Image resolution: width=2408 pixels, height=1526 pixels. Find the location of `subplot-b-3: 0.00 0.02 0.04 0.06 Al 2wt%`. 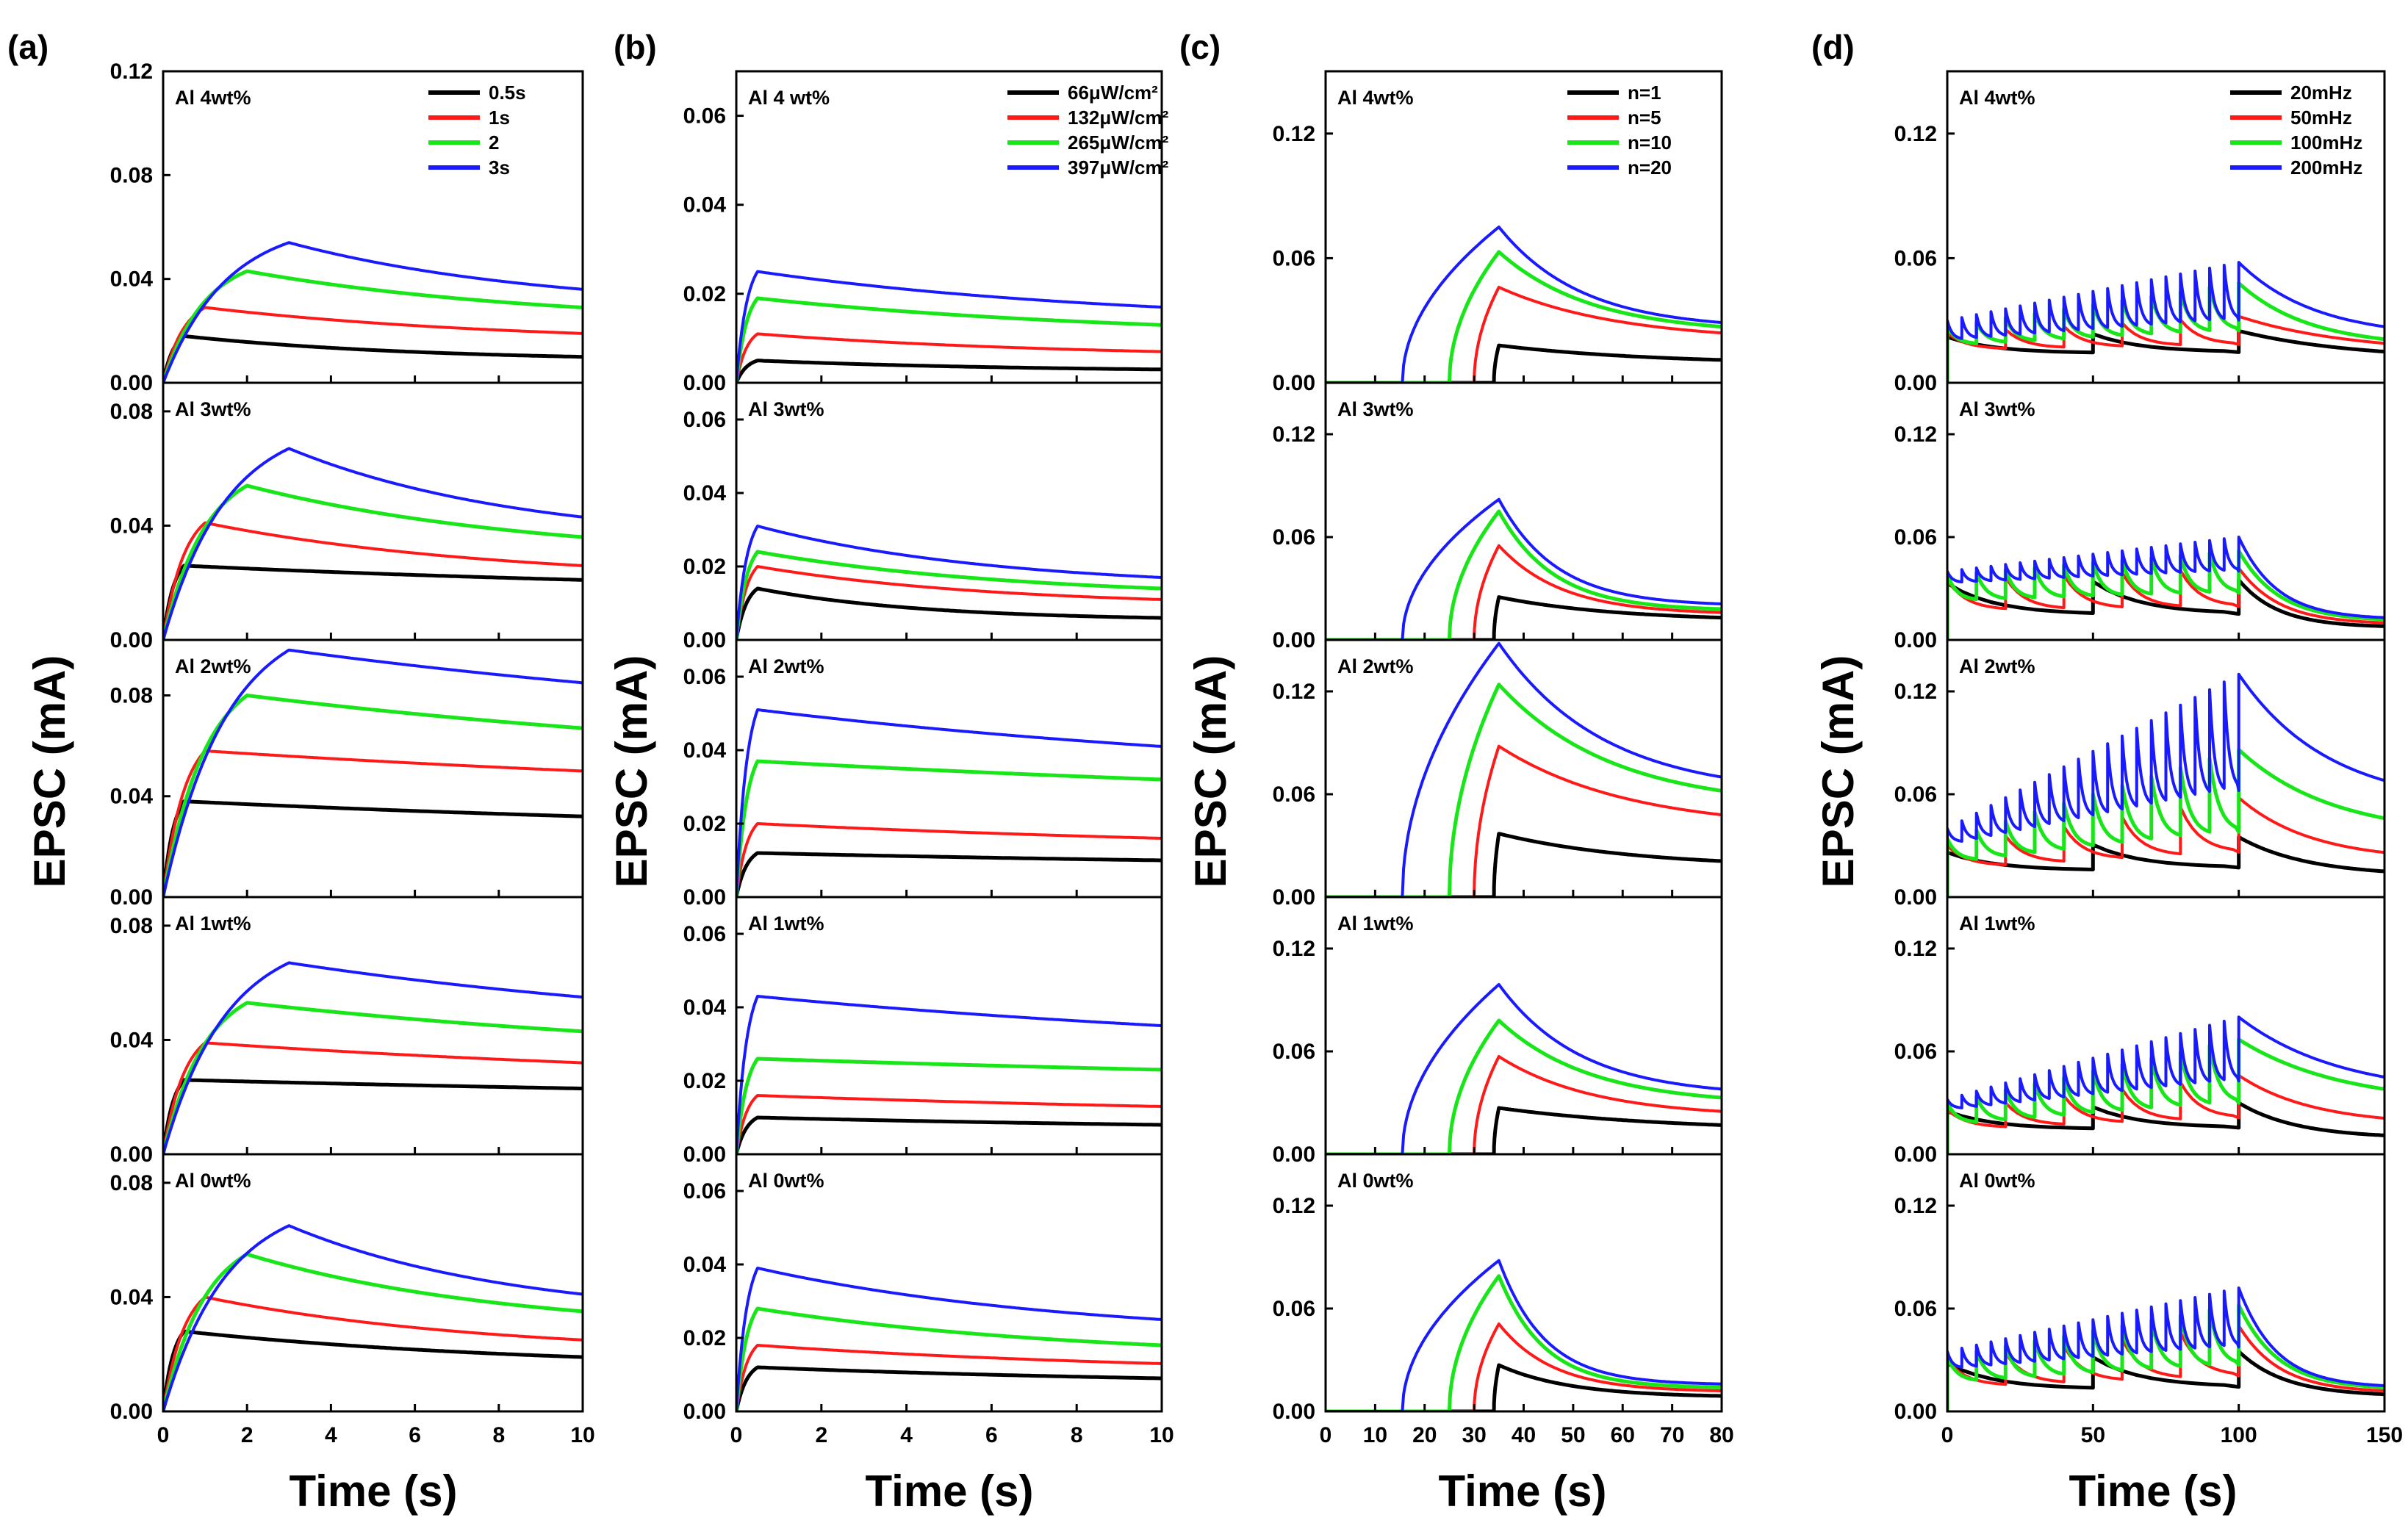

subplot-b-3: 0.00 0.02 0.04 0.06 Al 2wt% is located at coordinates (923, 774).